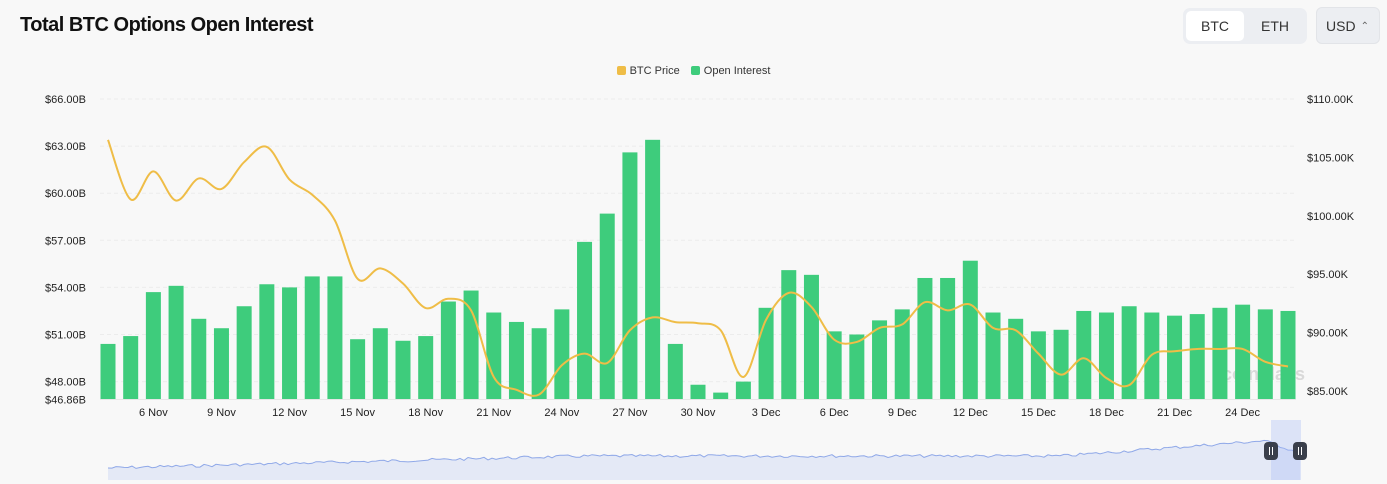 This screenshot has height=484, width=1387. I want to click on x-tick-label: 15 Nov, so click(357, 413).